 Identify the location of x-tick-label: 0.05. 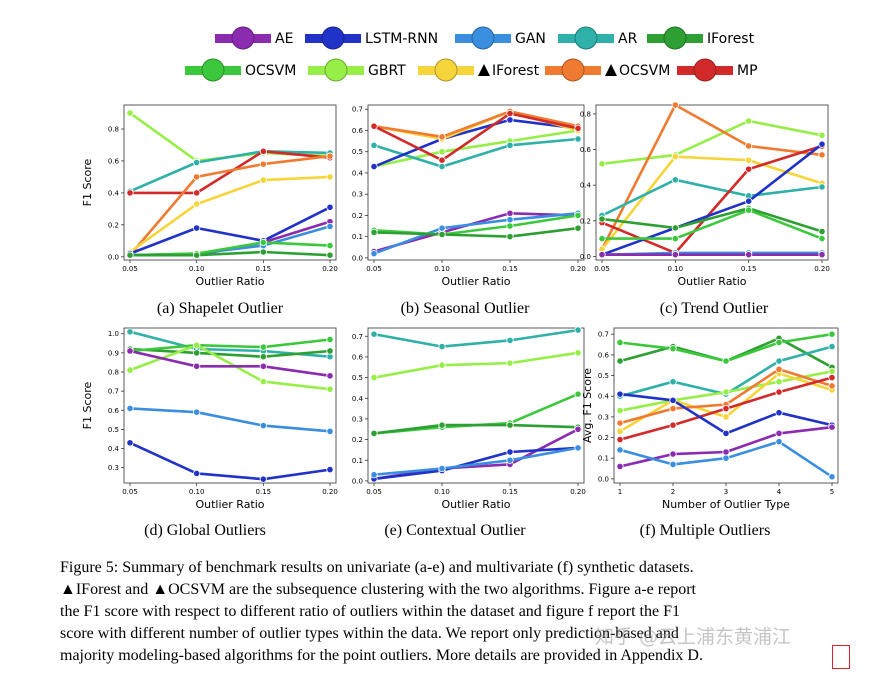
(130, 269).